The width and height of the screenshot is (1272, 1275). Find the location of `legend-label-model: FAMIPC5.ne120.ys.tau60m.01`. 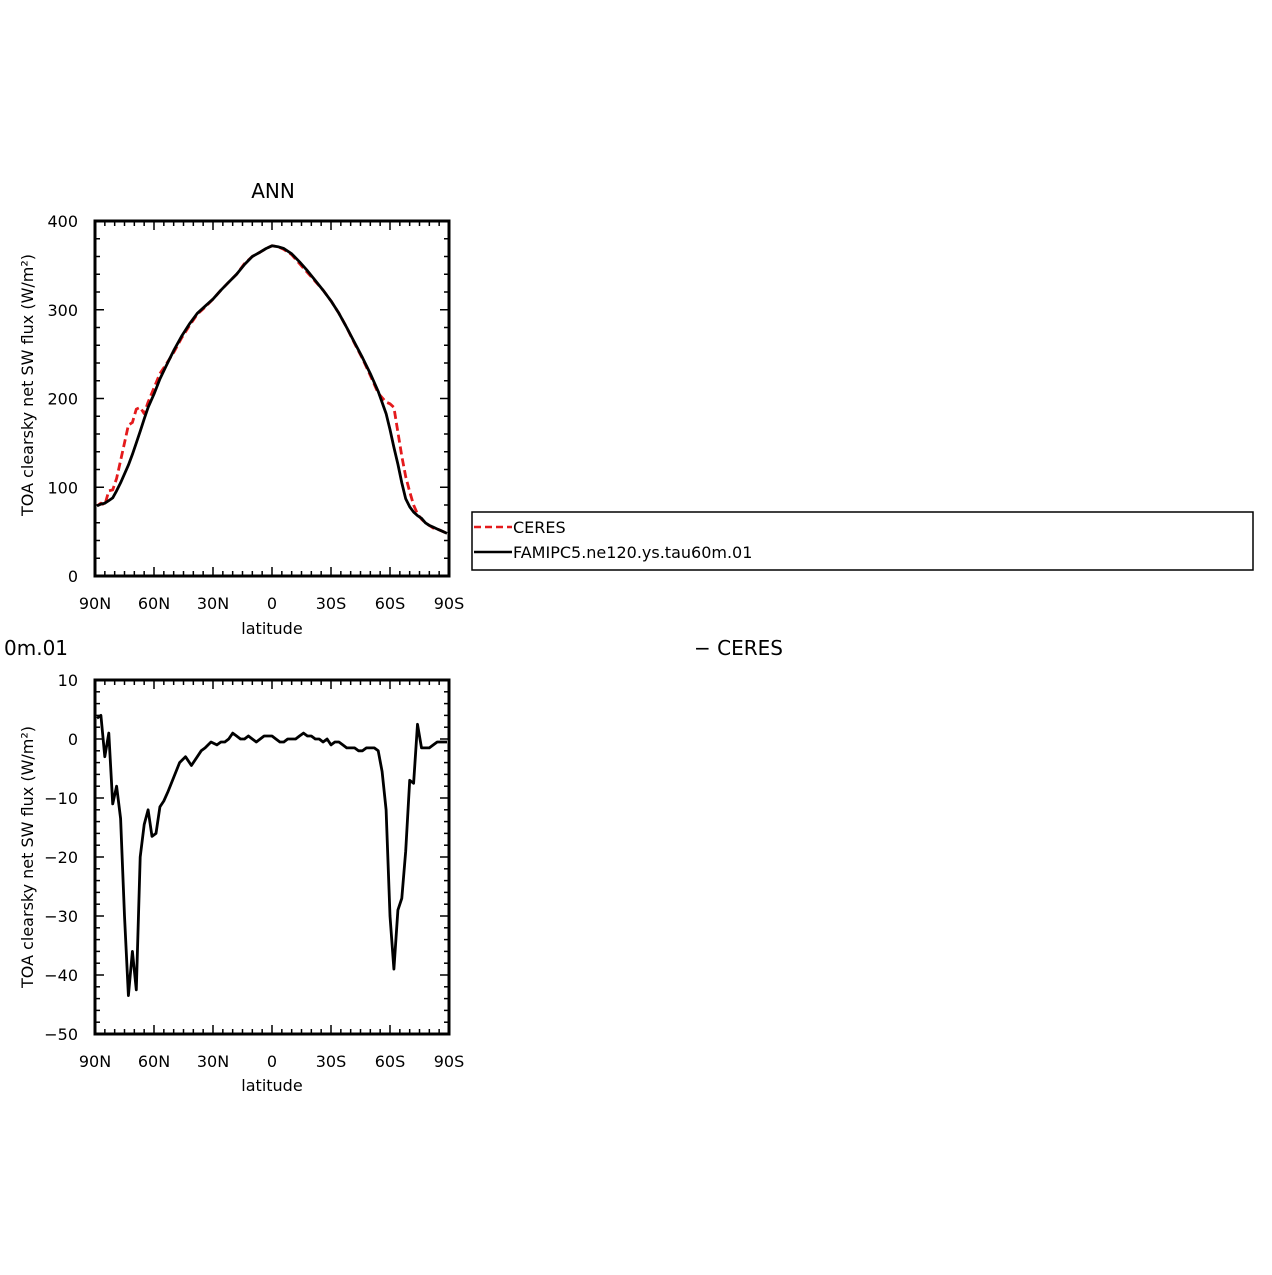

legend-label-model: FAMIPC5.ne120.ys.tau60m.01 is located at coordinates (632, 552).